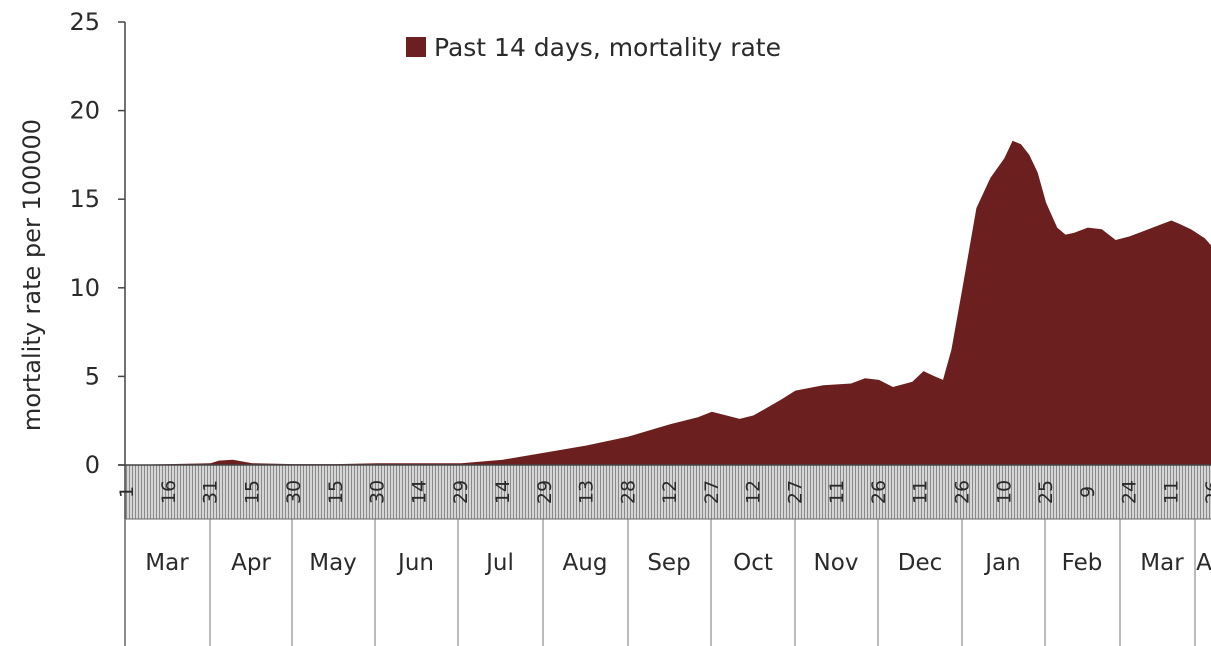  I want to click on x-month-label: Jul, so click(499, 563).